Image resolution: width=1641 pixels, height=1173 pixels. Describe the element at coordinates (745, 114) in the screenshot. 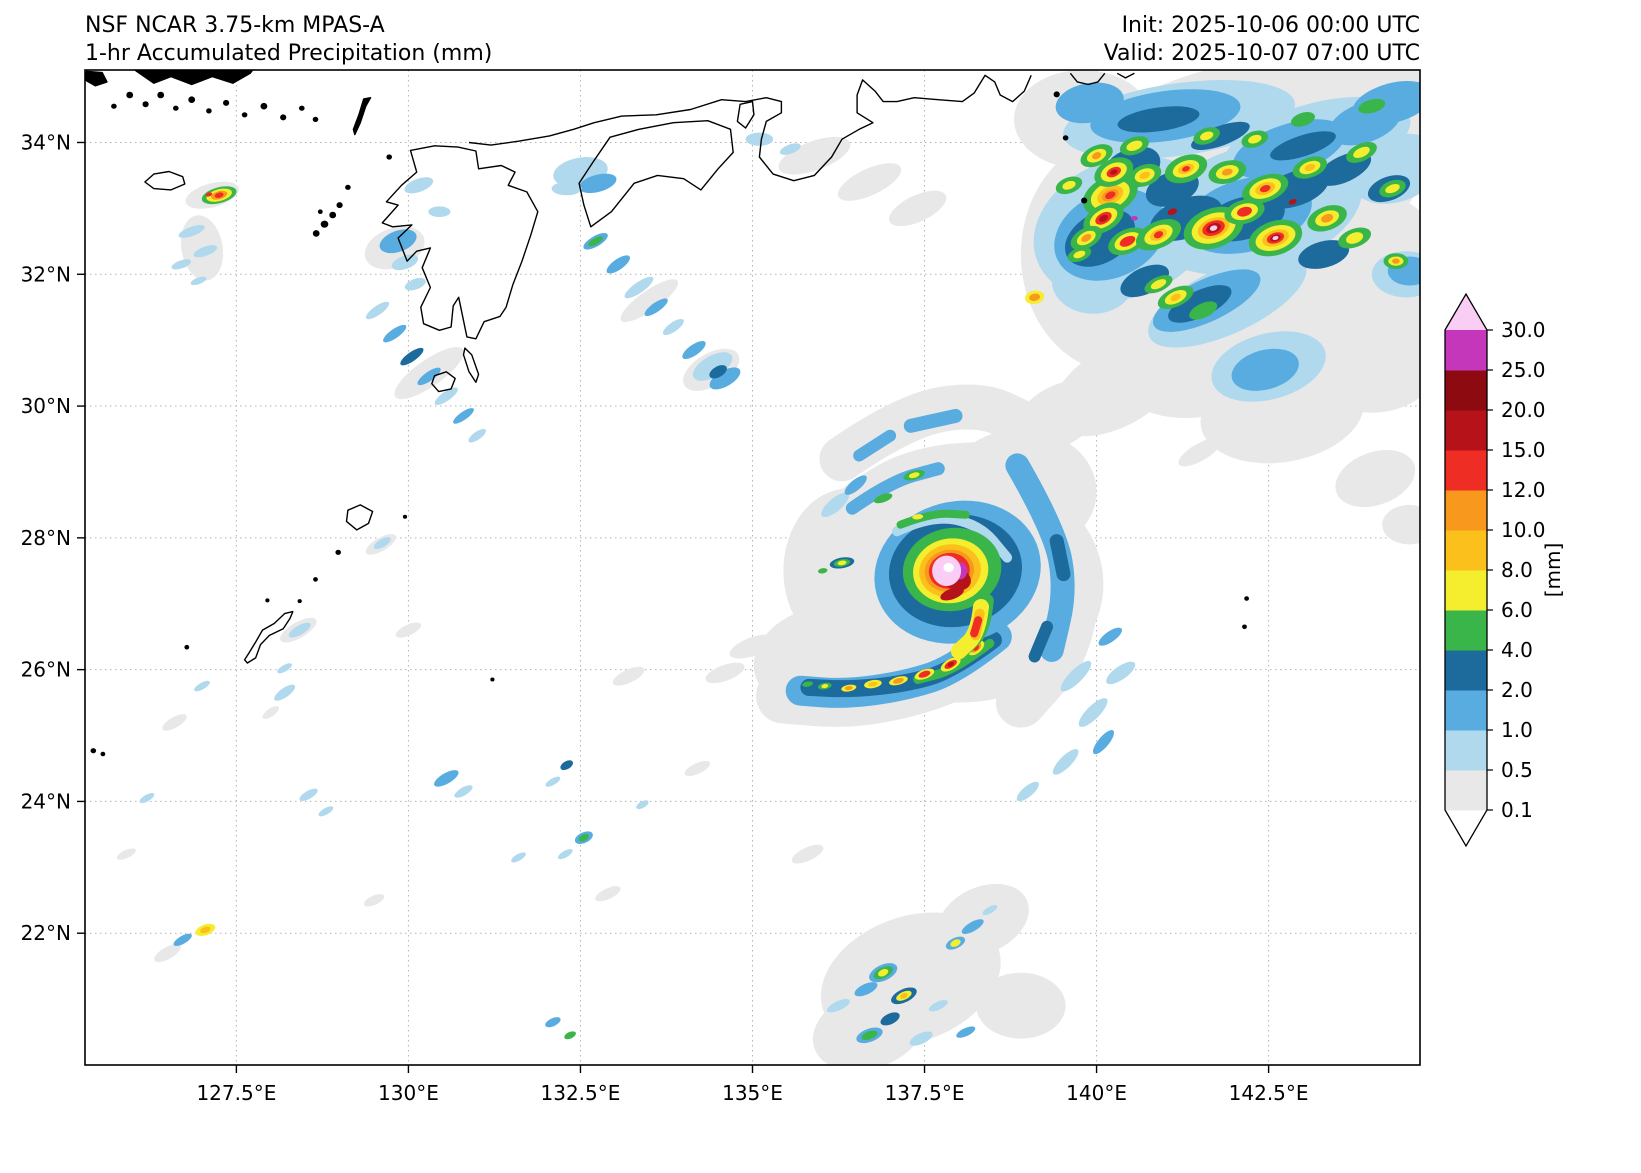

I see `coastline-awaji` at that location.